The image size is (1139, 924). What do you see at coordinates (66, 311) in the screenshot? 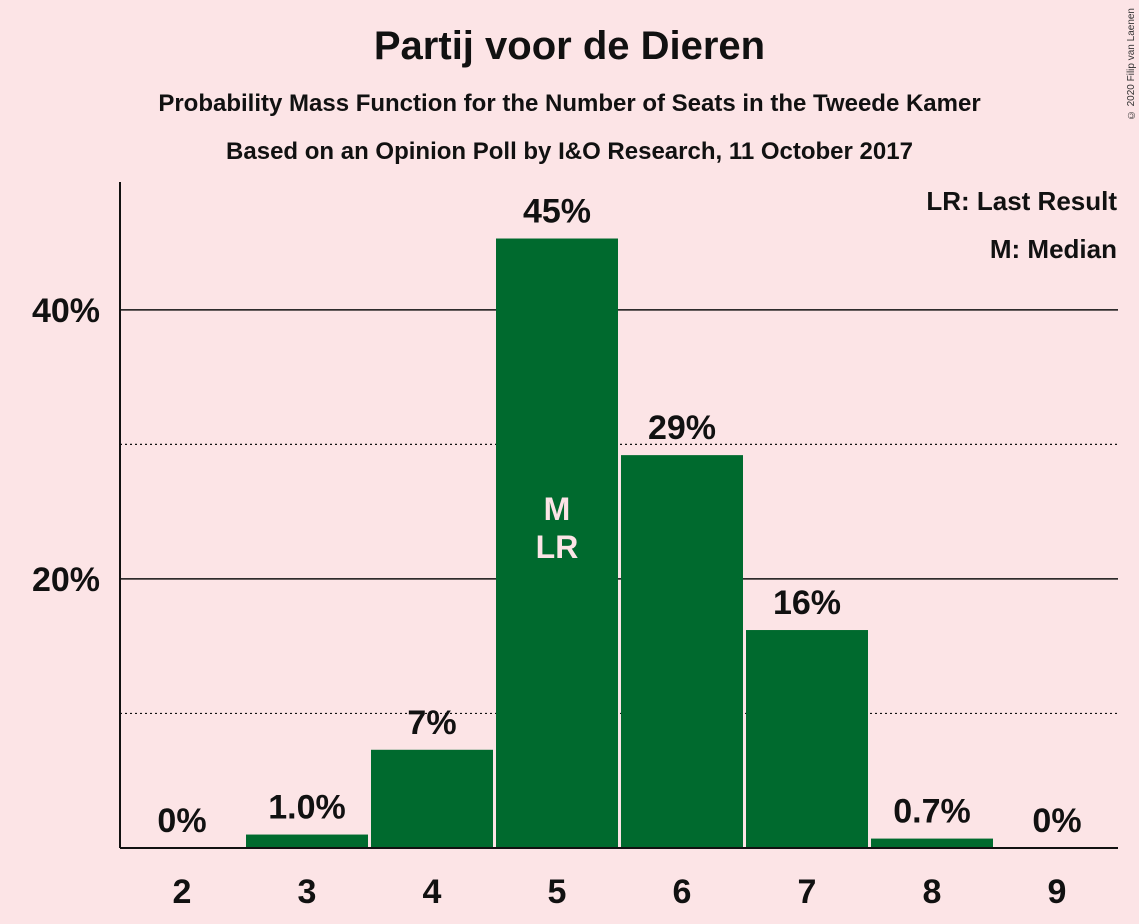
I see `y-tick-label: 40%` at bounding box center [66, 311].